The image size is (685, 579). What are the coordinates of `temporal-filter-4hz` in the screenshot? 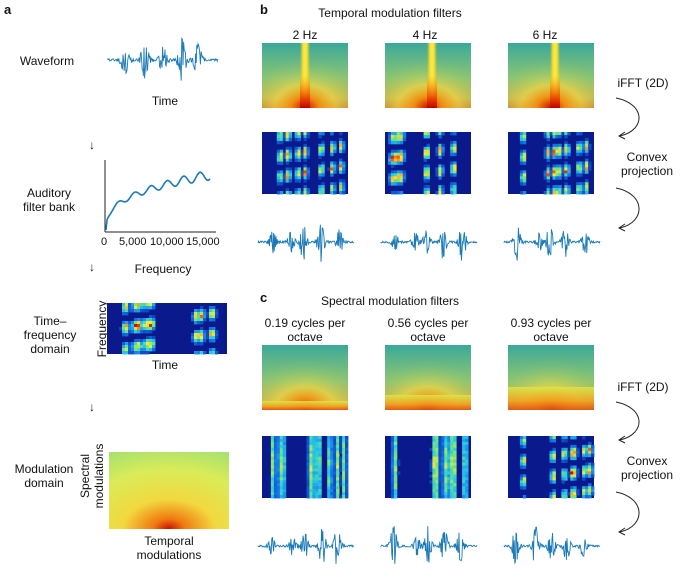 It's located at (428, 75).